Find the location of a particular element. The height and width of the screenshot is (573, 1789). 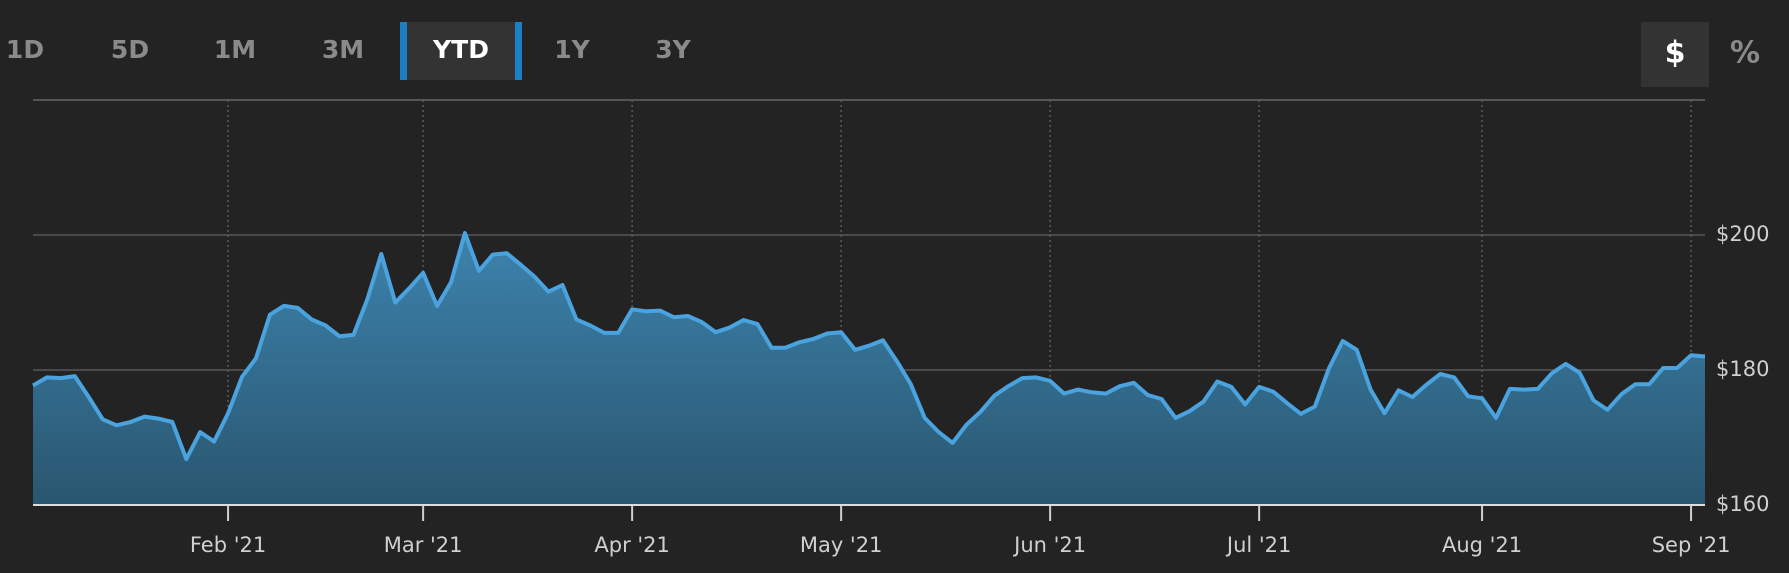

x-tick-label: Jul '21 is located at coordinates (1258, 545).